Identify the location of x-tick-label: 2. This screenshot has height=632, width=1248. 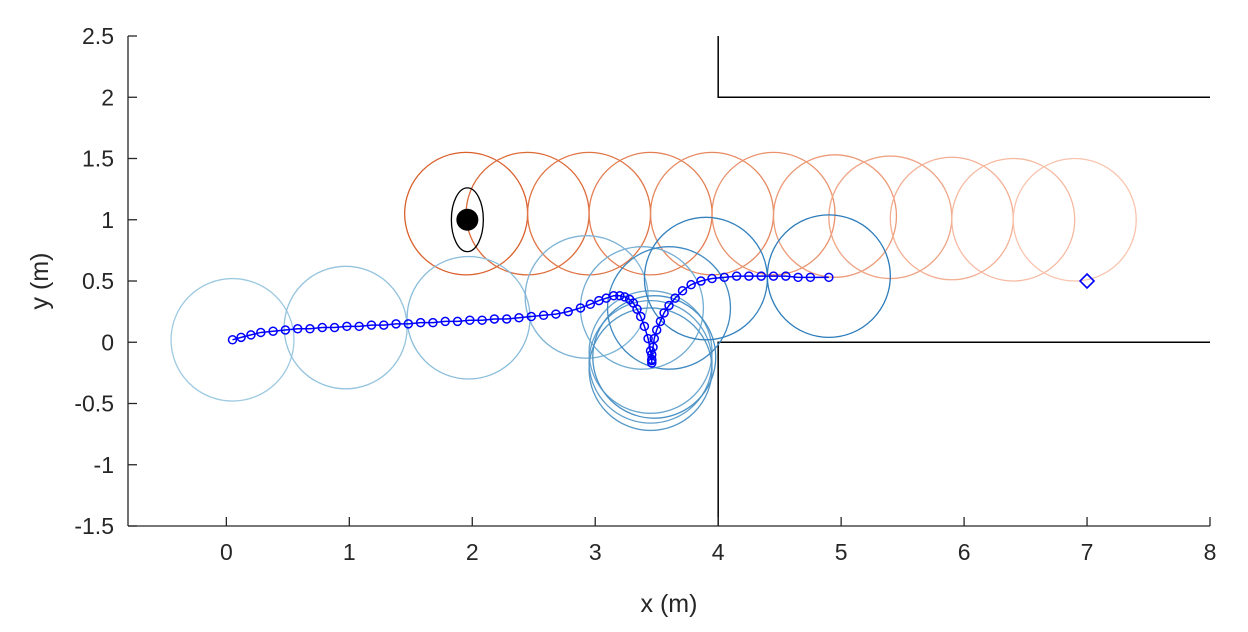
(472, 552).